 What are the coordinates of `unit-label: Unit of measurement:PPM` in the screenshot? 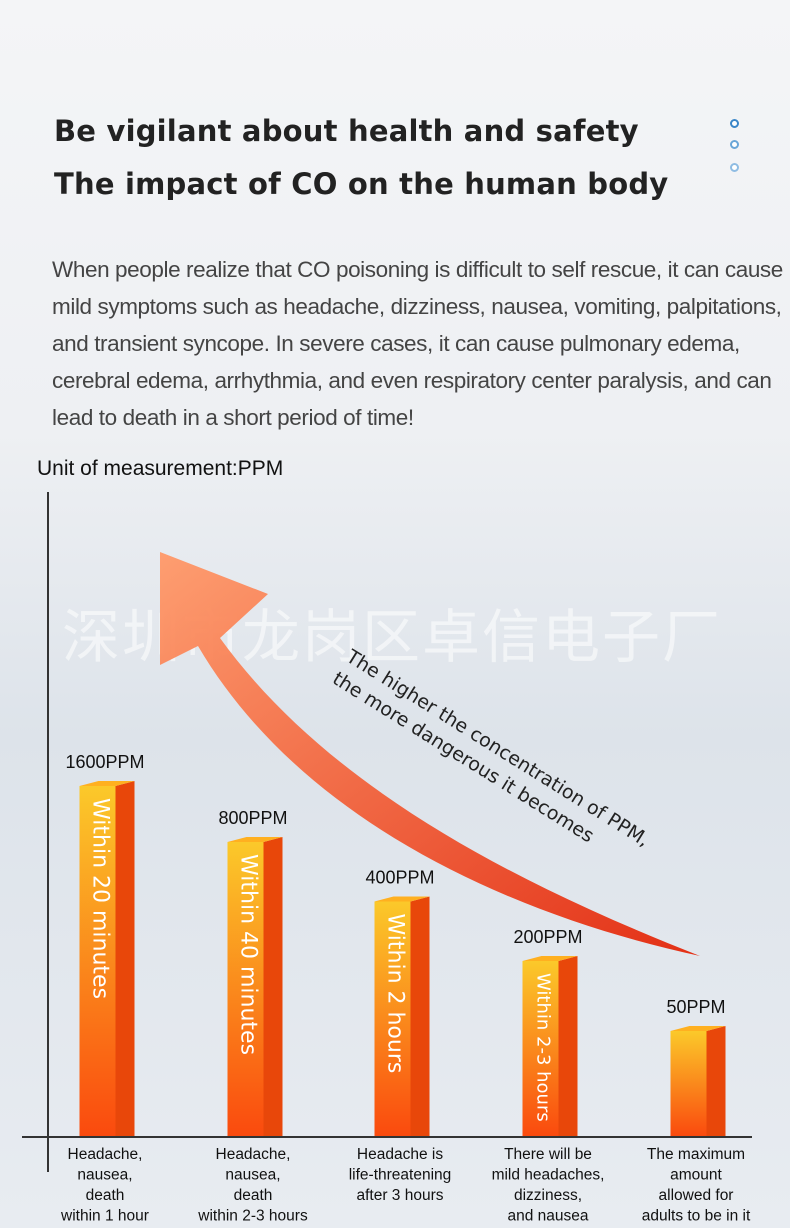 It's located at (160, 468).